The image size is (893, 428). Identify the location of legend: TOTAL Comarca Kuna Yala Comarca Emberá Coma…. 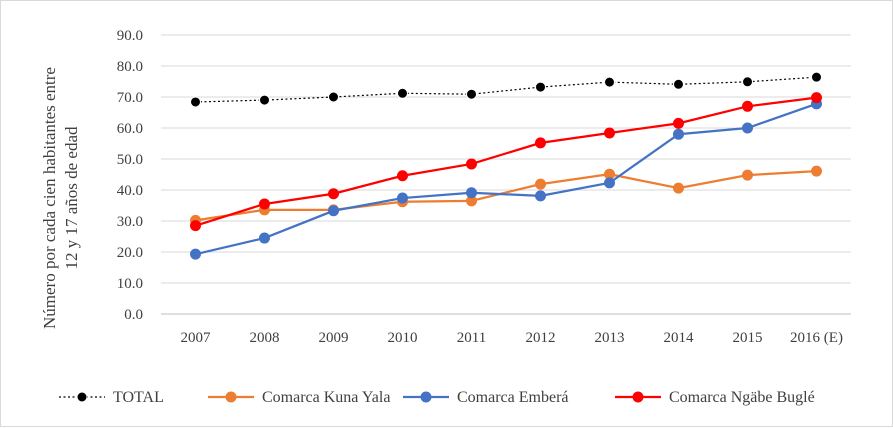
(437, 397).